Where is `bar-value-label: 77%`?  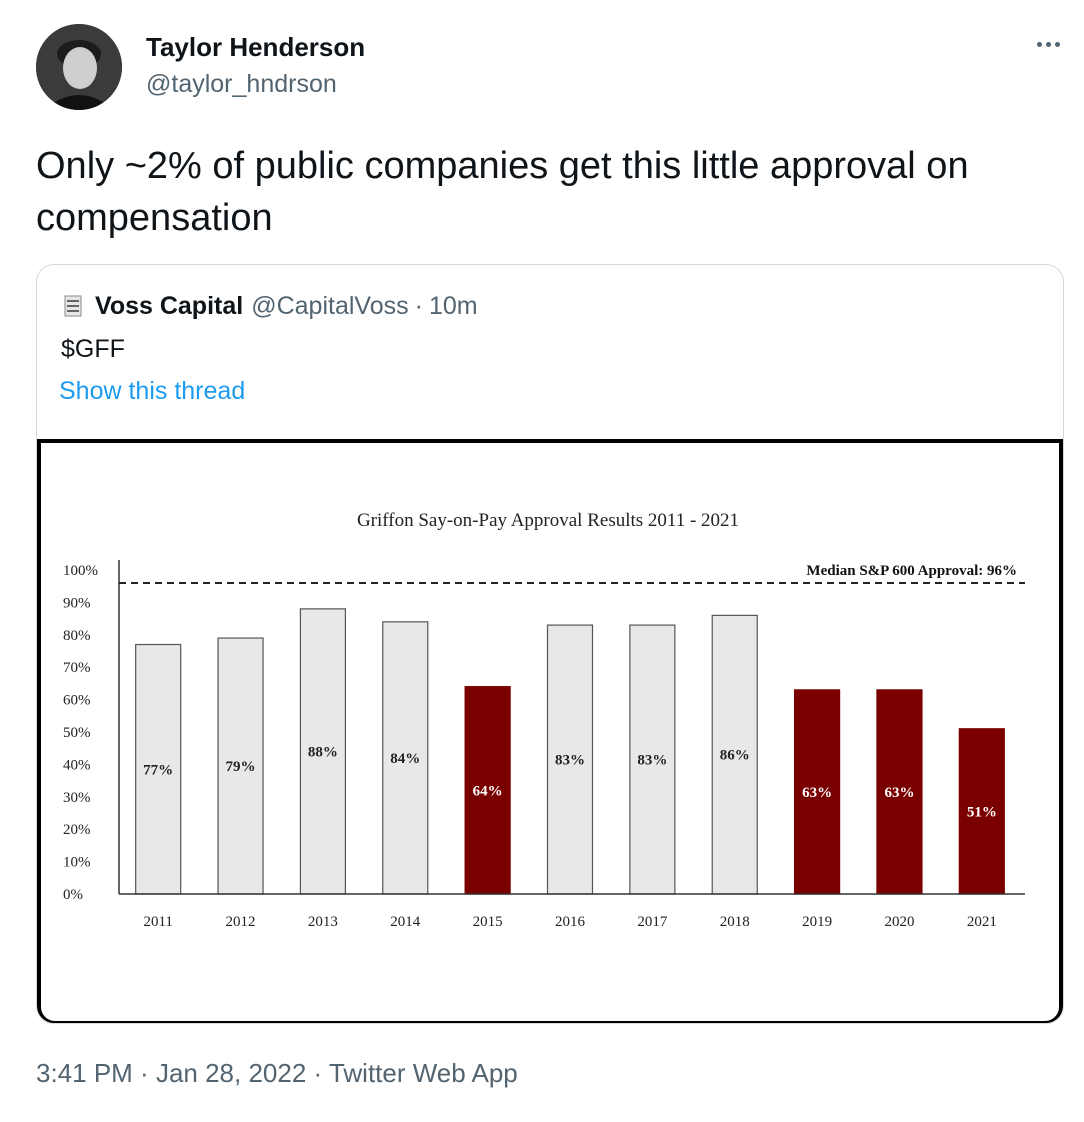
bar-value-label: 77% is located at coordinates (158, 770).